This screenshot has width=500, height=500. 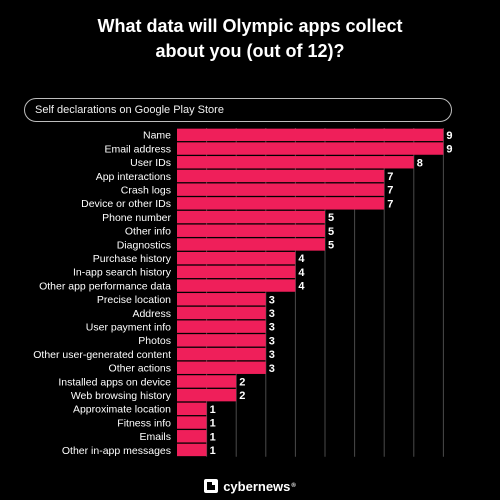 What do you see at coordinates (151, 314) in the screenshot?
I see `category-label: Address` at bounding box center [151, 314].